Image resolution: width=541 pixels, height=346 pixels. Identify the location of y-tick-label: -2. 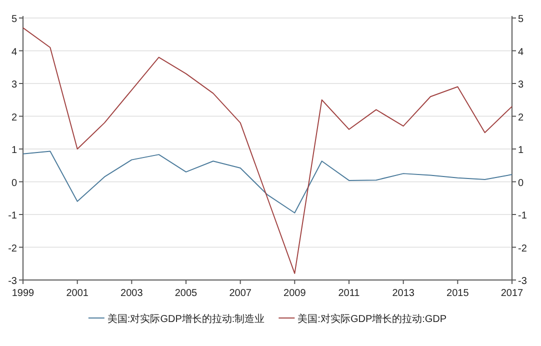
(13, 248).